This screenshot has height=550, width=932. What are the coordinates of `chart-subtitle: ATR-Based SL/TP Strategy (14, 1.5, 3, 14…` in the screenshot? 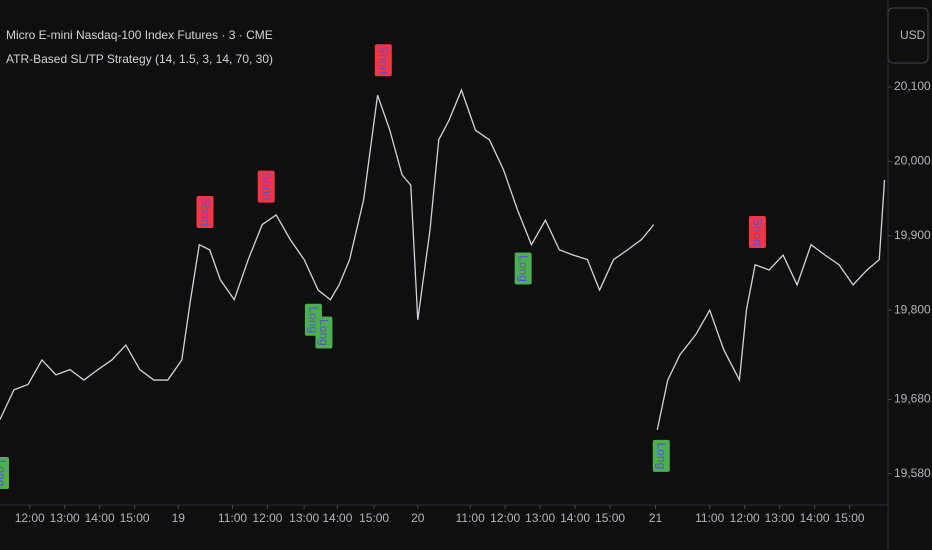 It's located at (139, 59).